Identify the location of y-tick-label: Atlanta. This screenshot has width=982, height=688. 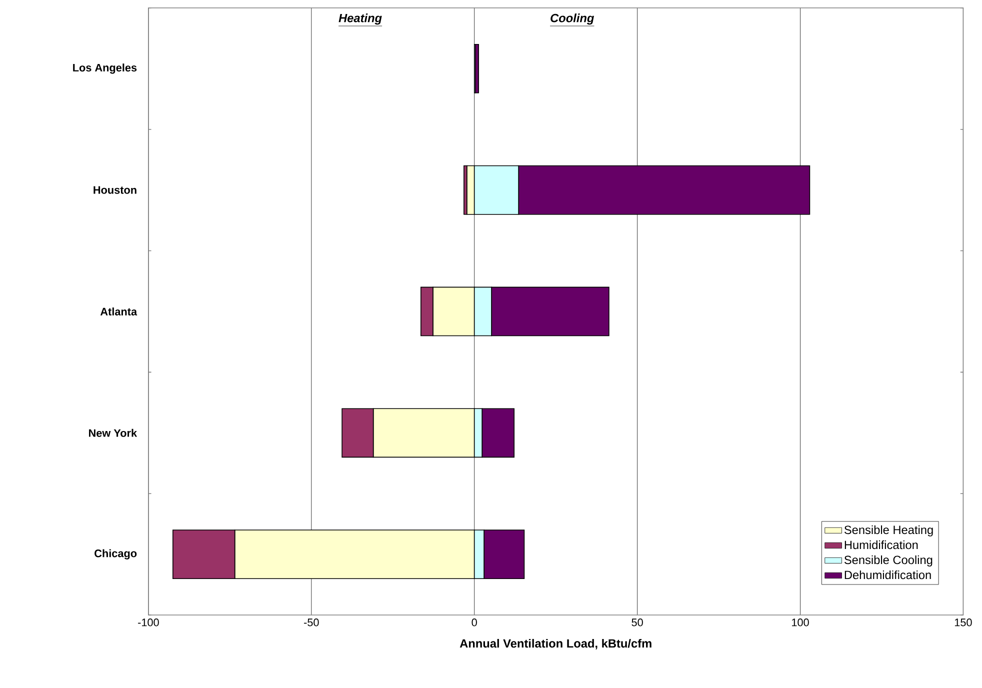
(119, 311).